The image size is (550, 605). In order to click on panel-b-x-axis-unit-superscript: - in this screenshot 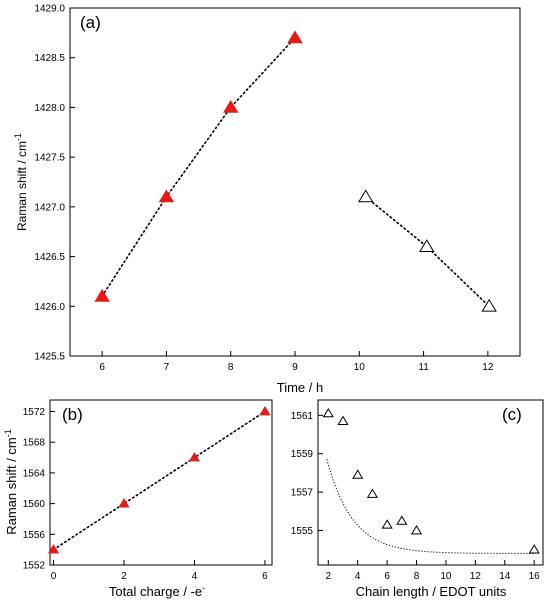, I will do `click(203, 588)`.